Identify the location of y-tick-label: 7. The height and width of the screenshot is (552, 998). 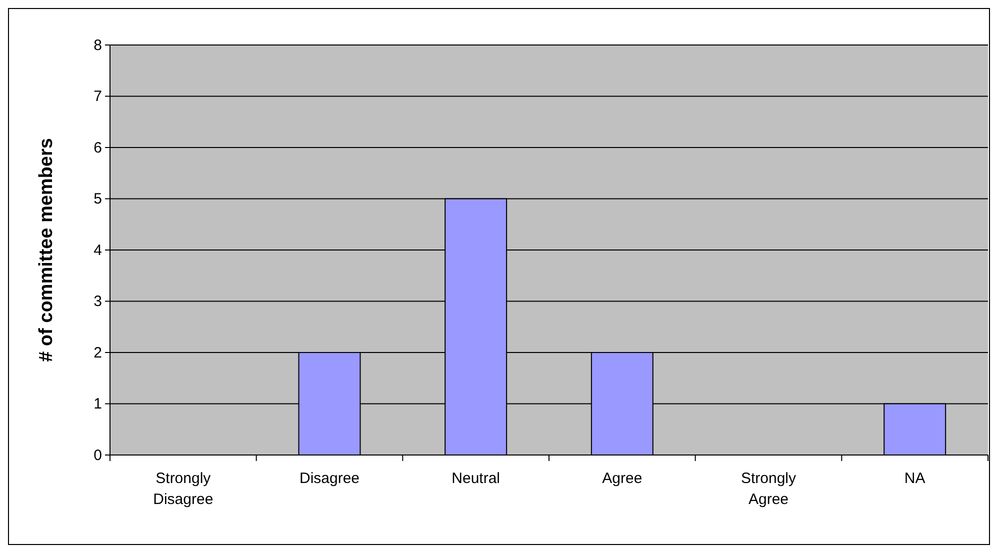
(98, 97).